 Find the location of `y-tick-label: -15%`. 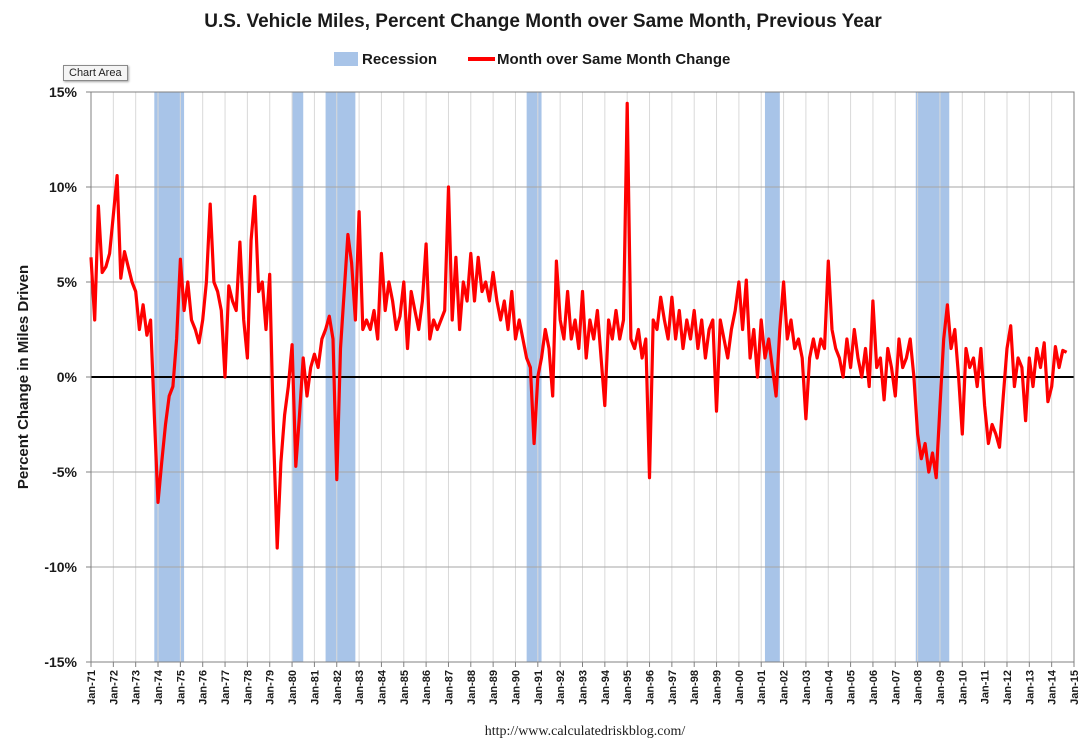

y-tick-label: -15% is located at coordinates (60, 662).